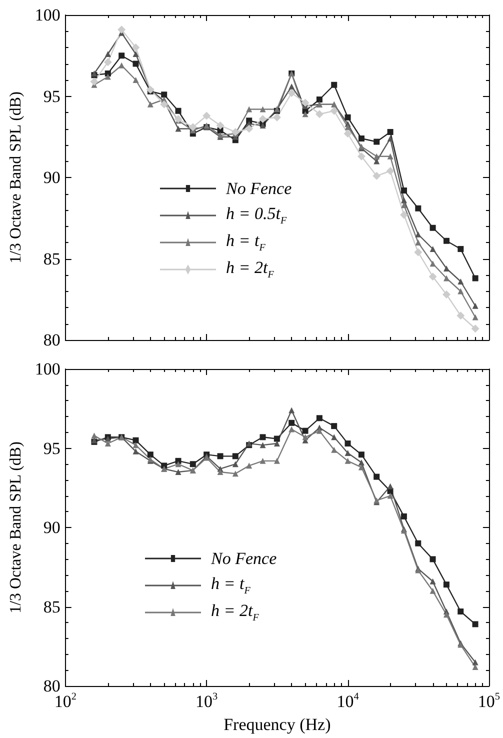 The height and width of the screenshot is (738, 503). Describe the element at coordinates (51, 527) in the screenshot. I see `y-tick-label: 90` at that location.